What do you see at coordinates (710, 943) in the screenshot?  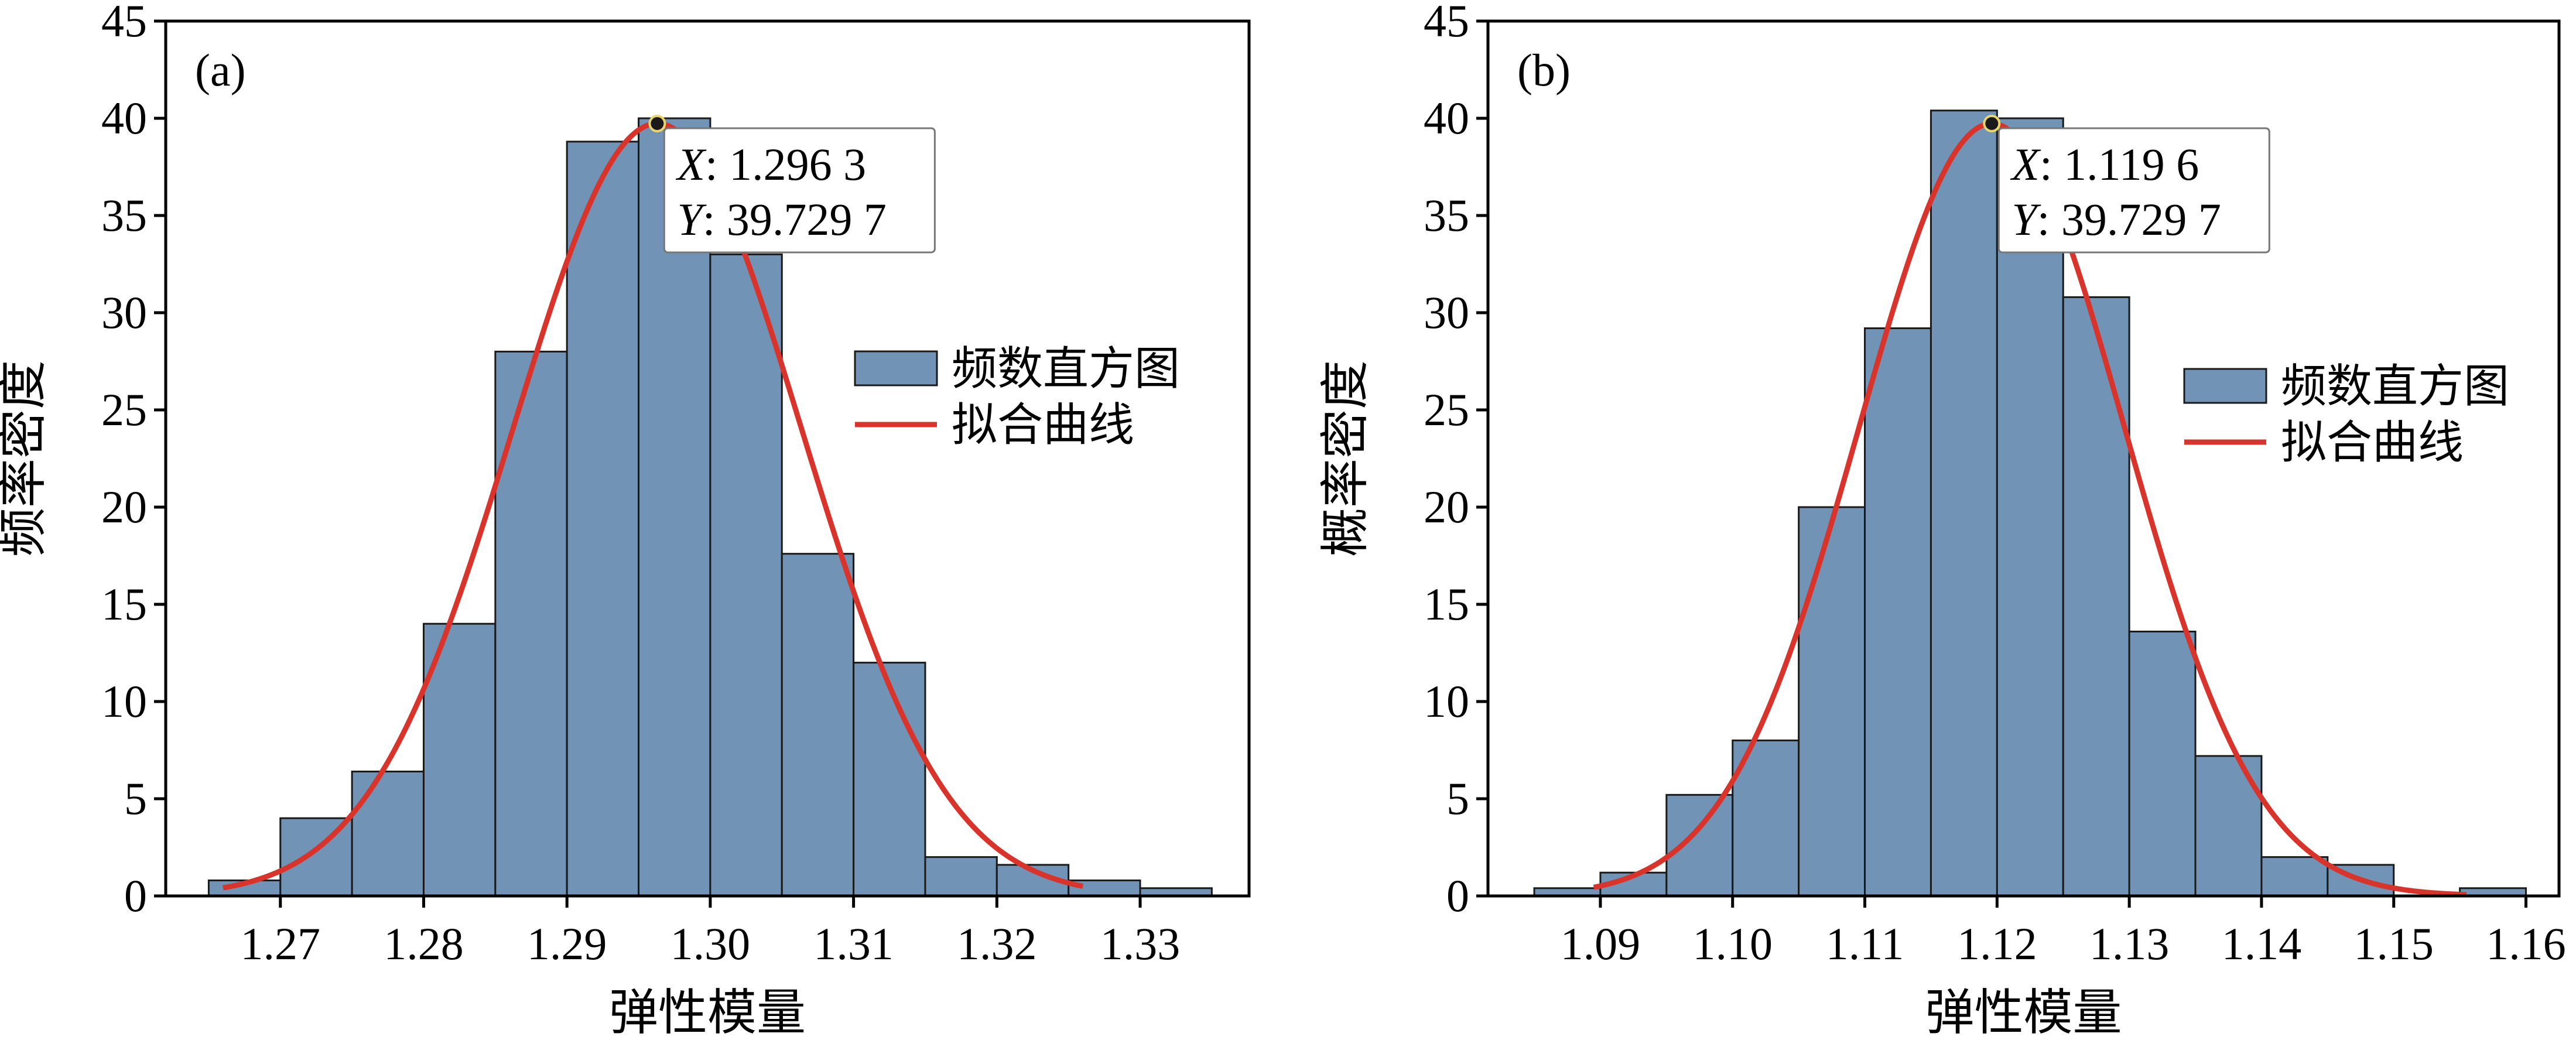 I see `x-tick-label: 1.30` at bounding box center [710, 943].